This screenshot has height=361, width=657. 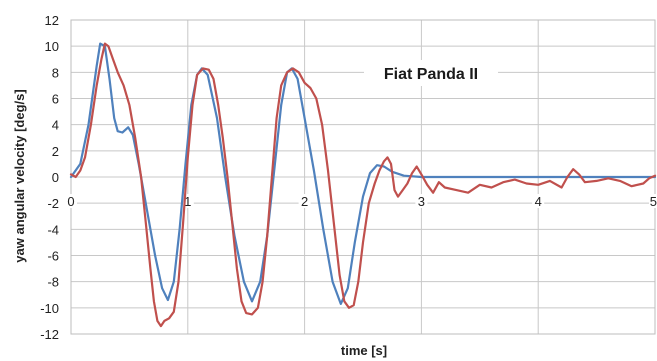 I want to click on chart-annotation: Fiat Panda II, so click(x=431, y=74).